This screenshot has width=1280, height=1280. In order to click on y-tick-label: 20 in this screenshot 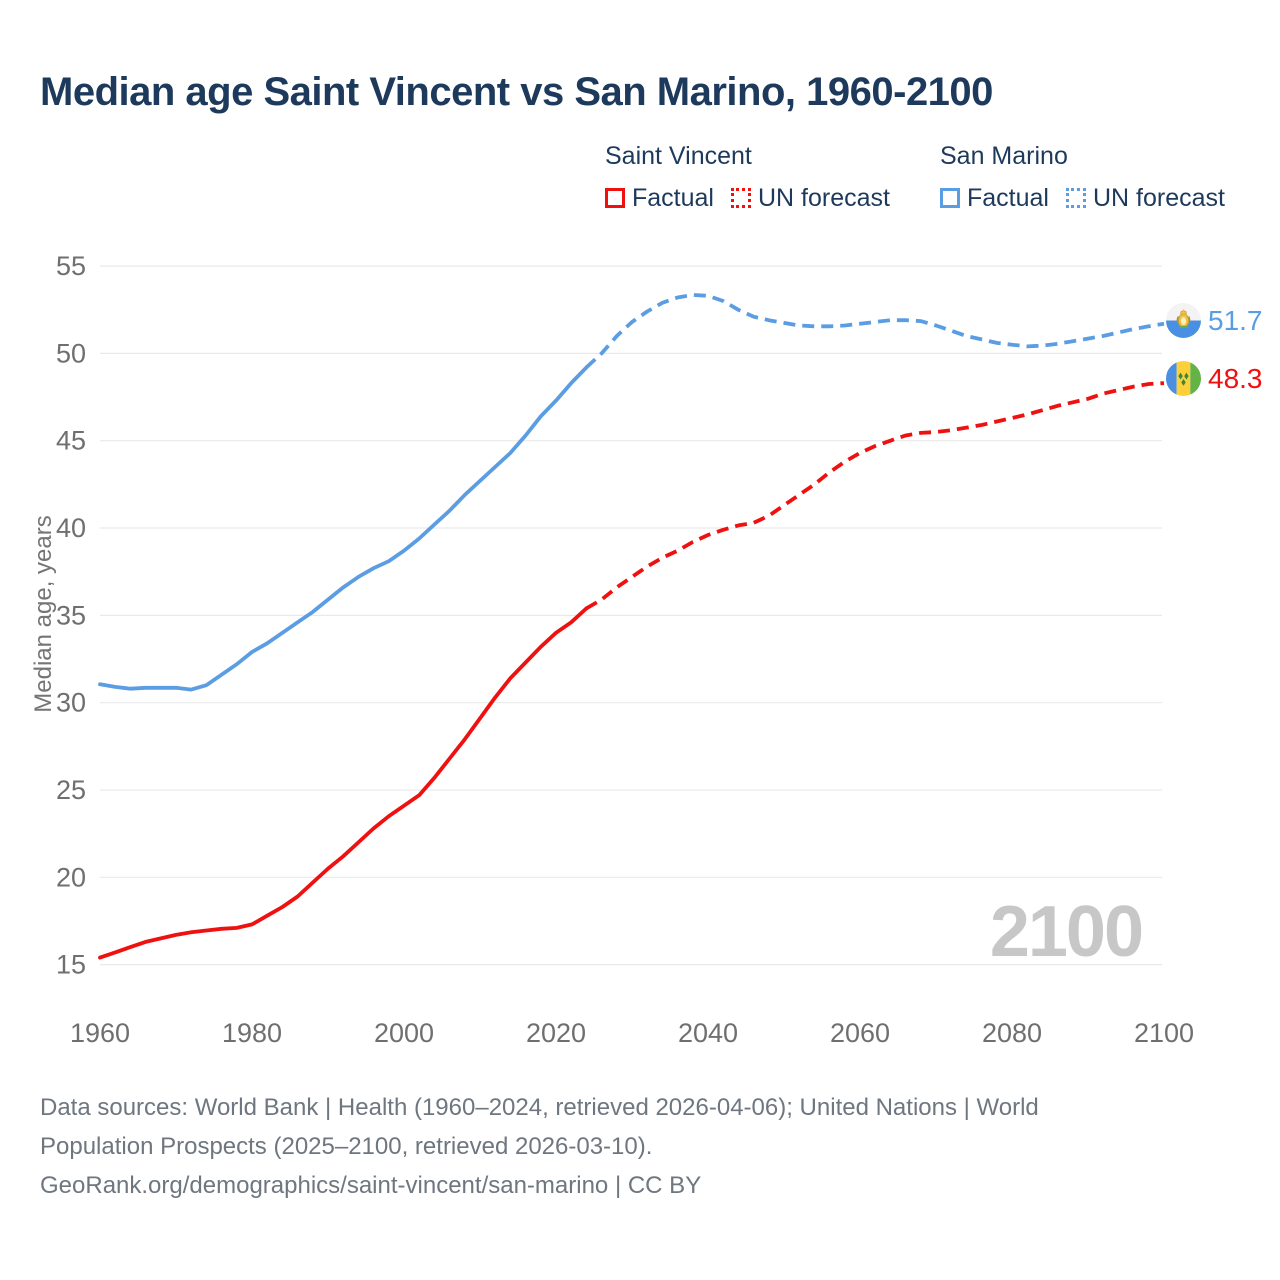, I will do `click(71, 877)`.